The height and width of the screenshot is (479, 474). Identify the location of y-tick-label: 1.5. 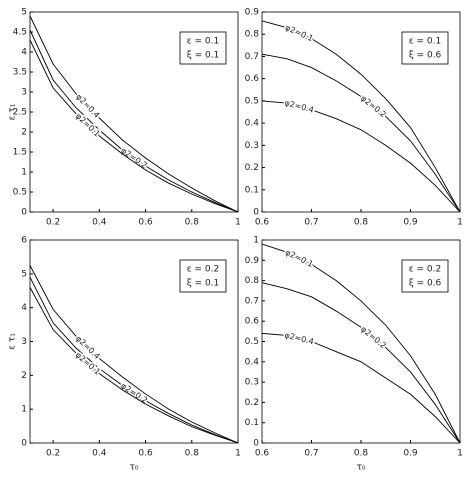
(20, 153).